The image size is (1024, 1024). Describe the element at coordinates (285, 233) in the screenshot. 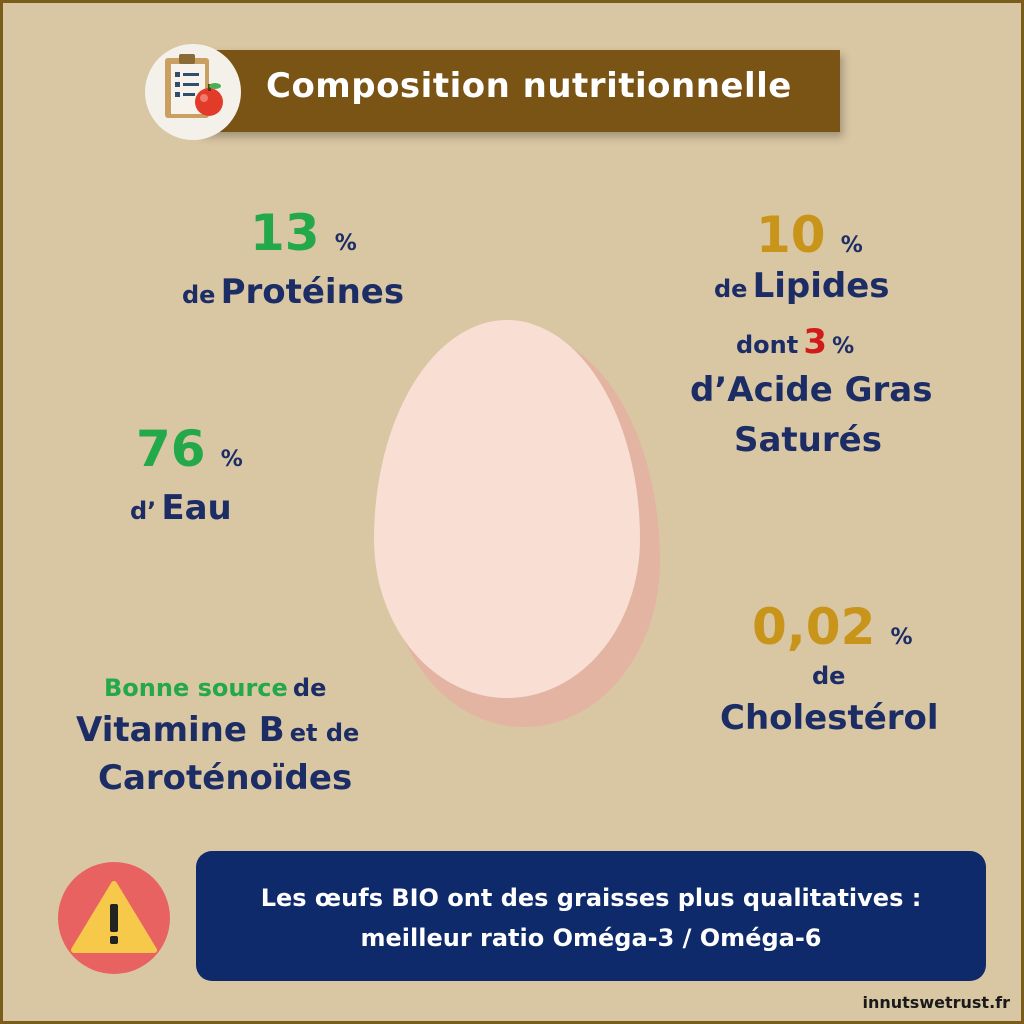

I see `proteins-value: 13` at that location.